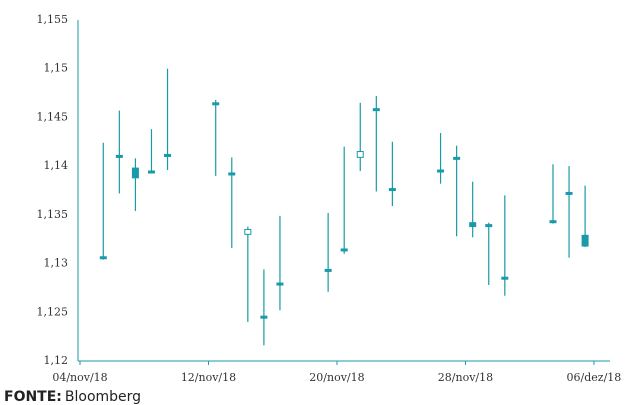 This screenshot has width=628, height=405. What do you see at coordinates (79, 377) in the screenshot?
I see `x-tick-label: 04/nov/18` at bounding box center [79, 377].